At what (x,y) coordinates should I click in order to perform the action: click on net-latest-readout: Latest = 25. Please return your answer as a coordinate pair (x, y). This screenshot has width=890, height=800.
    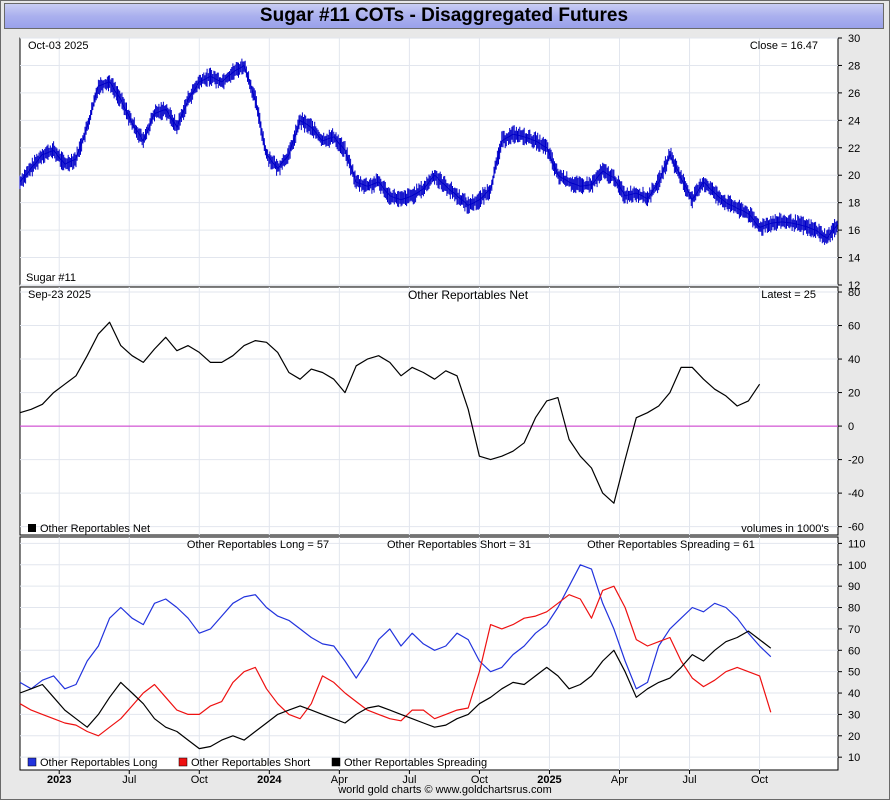
    Looking at the image, I should click on (788, 295).